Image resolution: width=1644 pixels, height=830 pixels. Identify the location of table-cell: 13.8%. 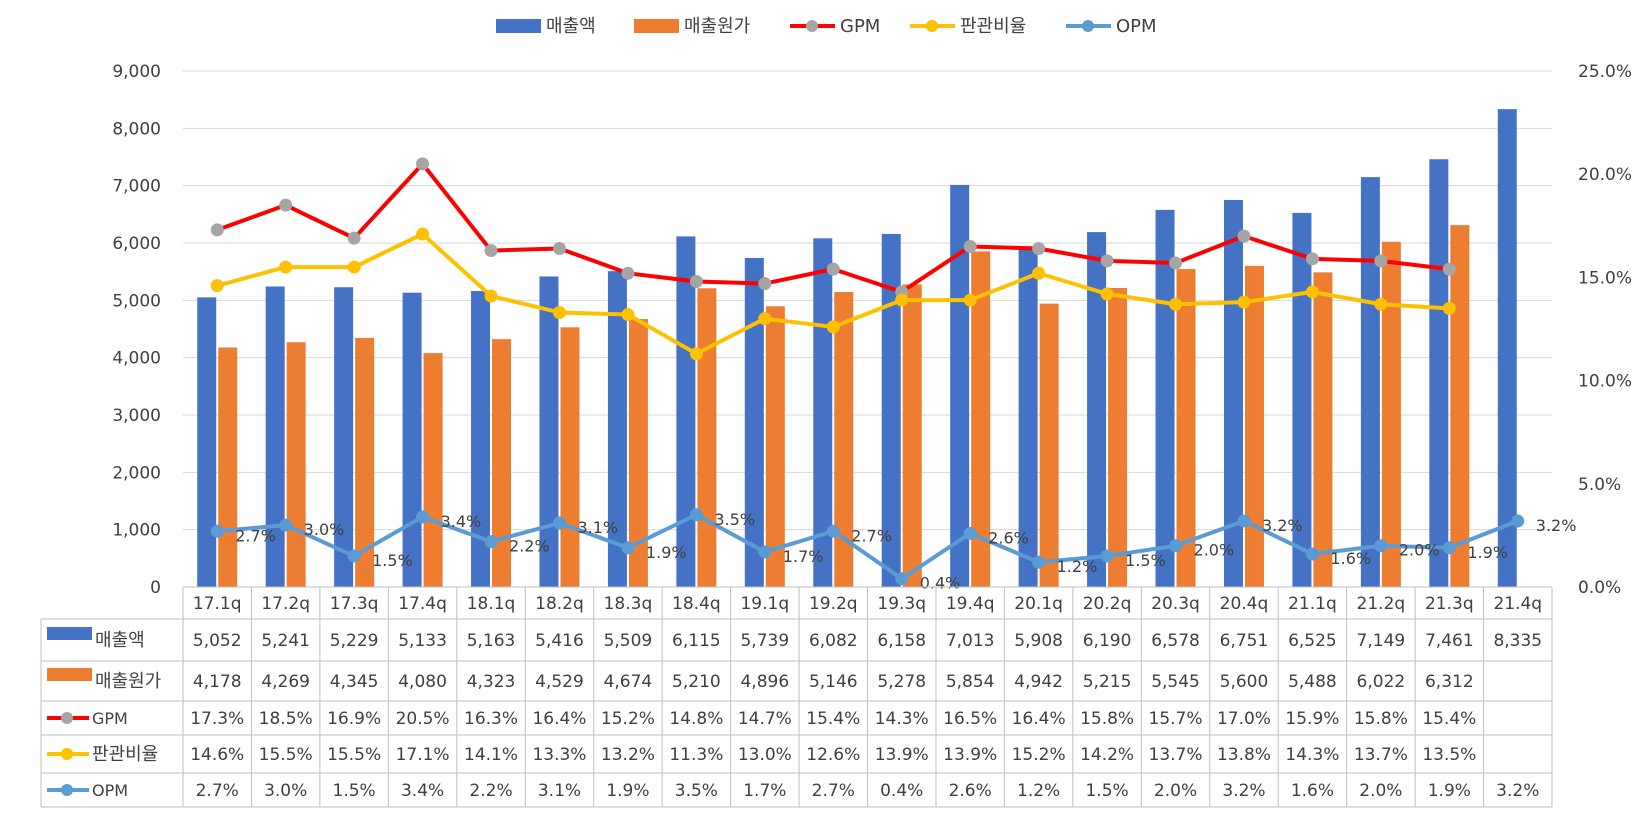
(1244, 755).